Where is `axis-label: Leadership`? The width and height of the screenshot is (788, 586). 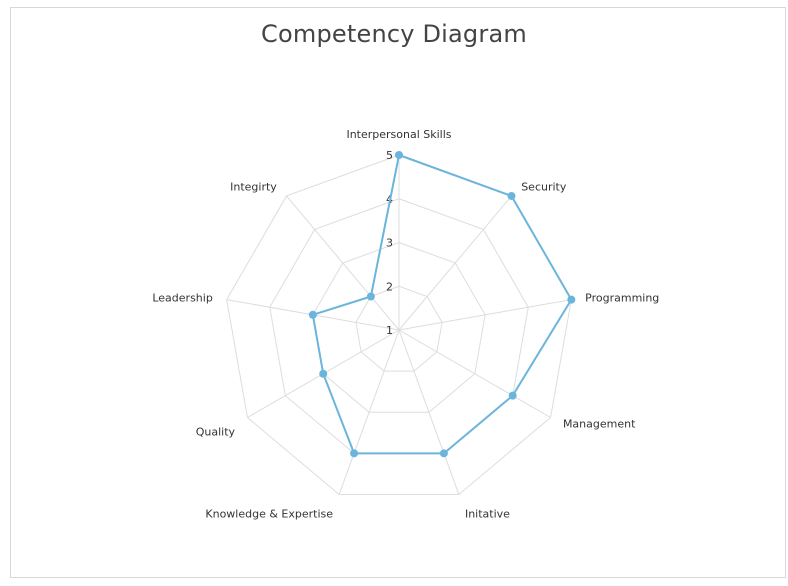
axis-label: Leadership is located at coordinates (182, 298).